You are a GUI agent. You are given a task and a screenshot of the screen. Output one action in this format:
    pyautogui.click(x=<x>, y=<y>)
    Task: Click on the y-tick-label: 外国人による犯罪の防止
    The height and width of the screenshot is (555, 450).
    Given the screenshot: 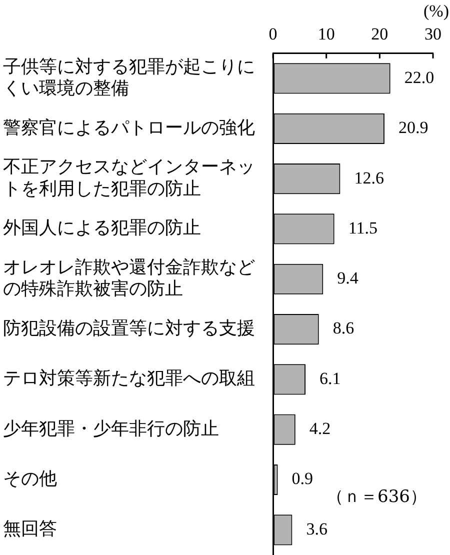 What is the action you would take?
    pyautogui.click(x=102, y=228)
    